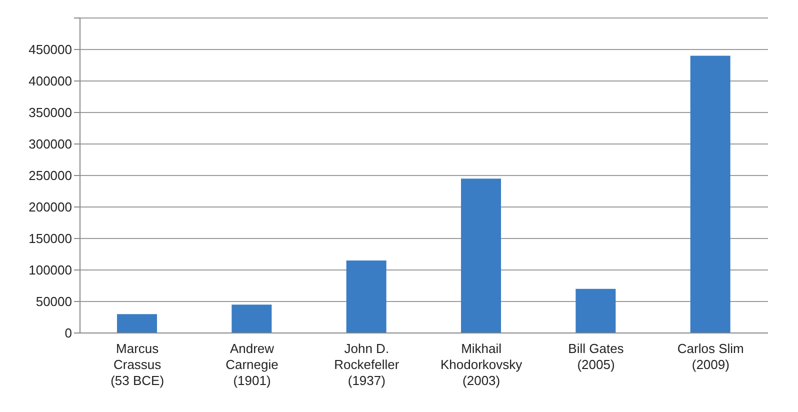  Describe the element at coordinates (50, 238) in the screenshot. I see `y-tick-label: 150000` at that location.